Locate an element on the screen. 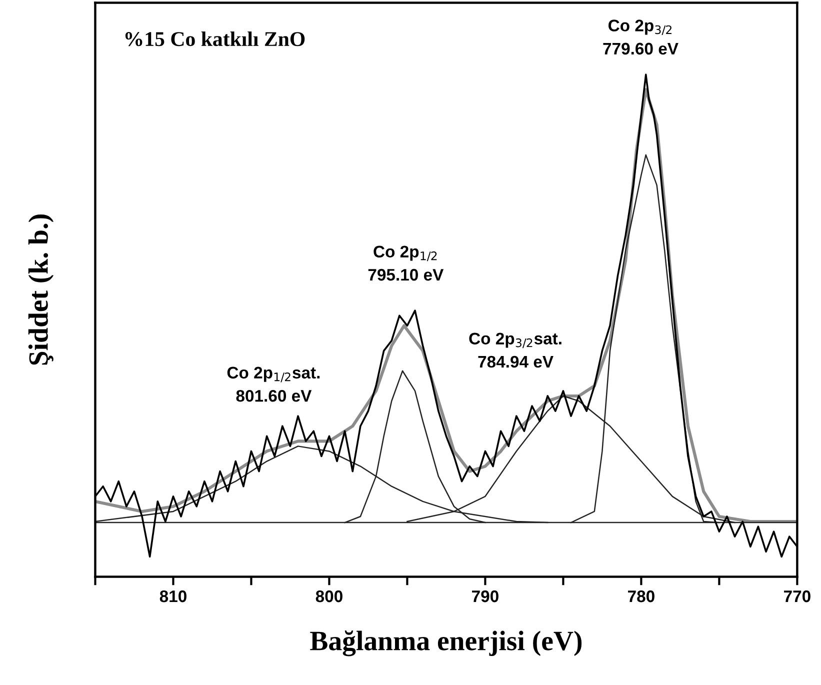  annotation: Co 2p$_{3/2}$ 779.60 eV is located at coordinates (640, 37).